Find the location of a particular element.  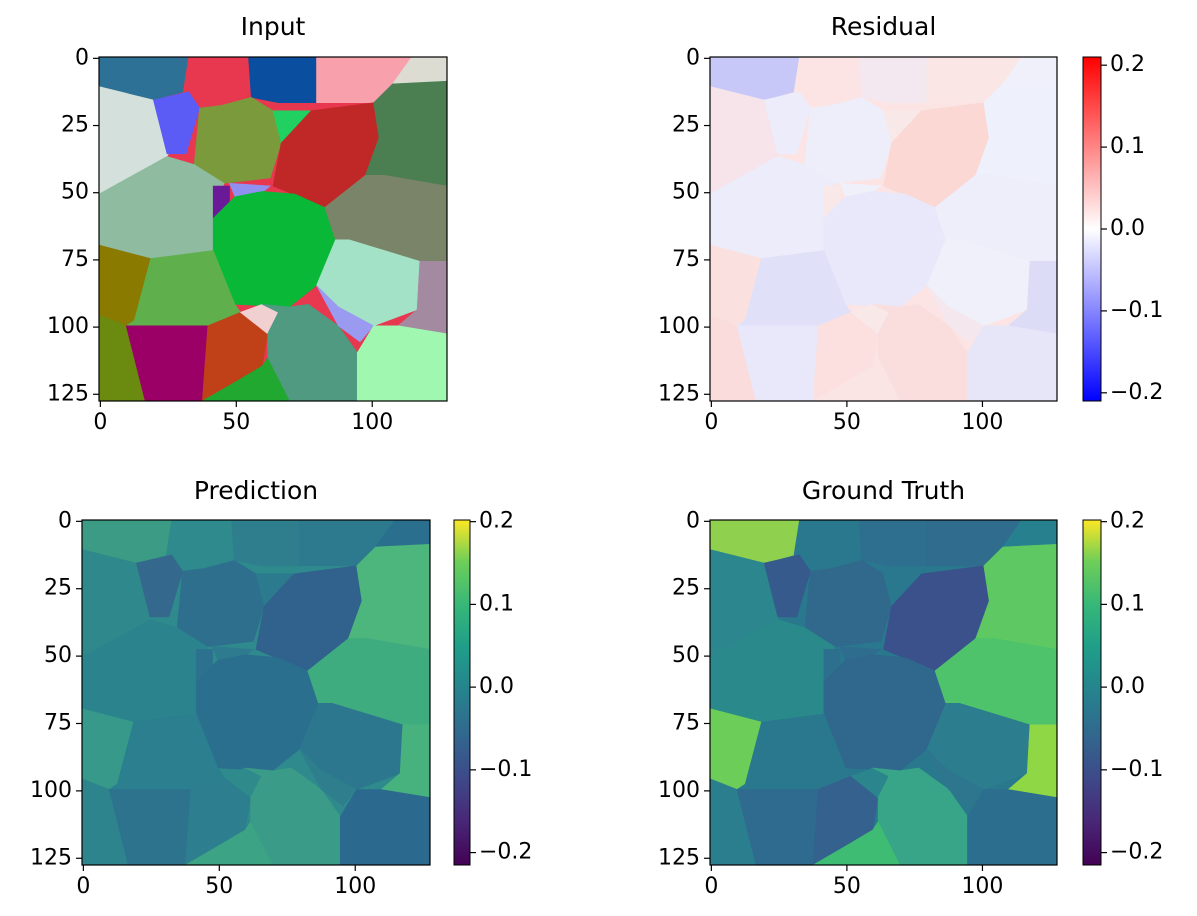

colorbar is located at coordinates (462, 692).